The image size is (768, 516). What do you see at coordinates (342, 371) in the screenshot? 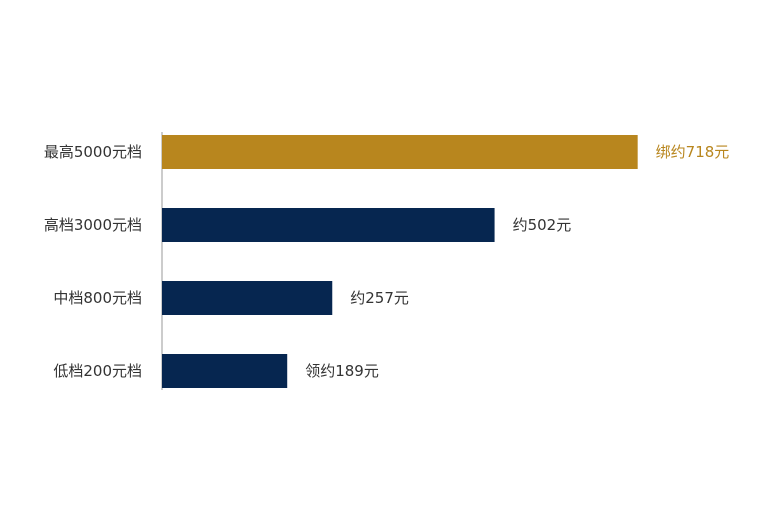
I see `value-label-3: 领约189元` at bounding box center [342, 371].